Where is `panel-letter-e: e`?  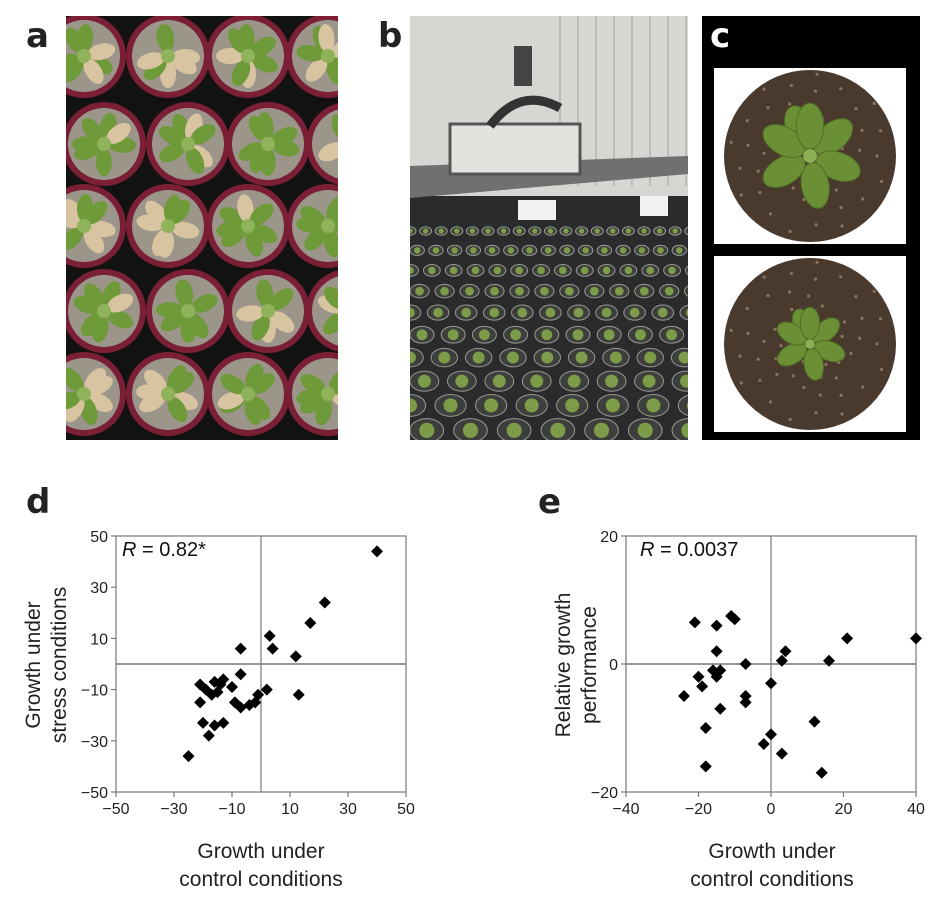
panel-letter-e: e is located at coordinates (550, 502).